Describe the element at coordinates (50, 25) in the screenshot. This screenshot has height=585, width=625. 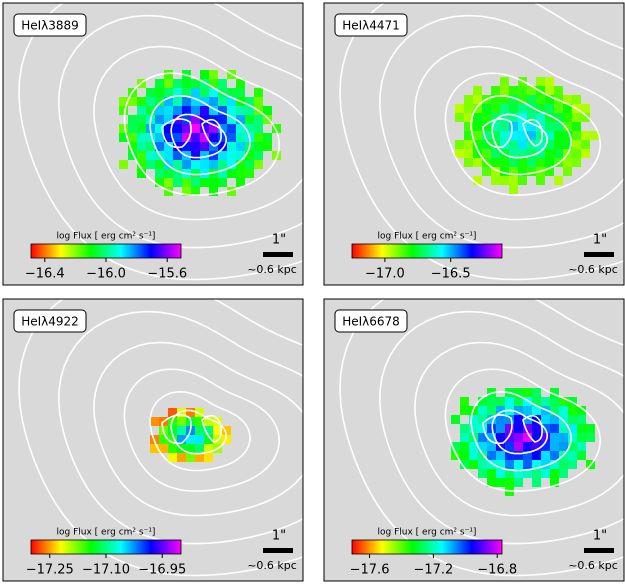
I see `label-box` at that location.